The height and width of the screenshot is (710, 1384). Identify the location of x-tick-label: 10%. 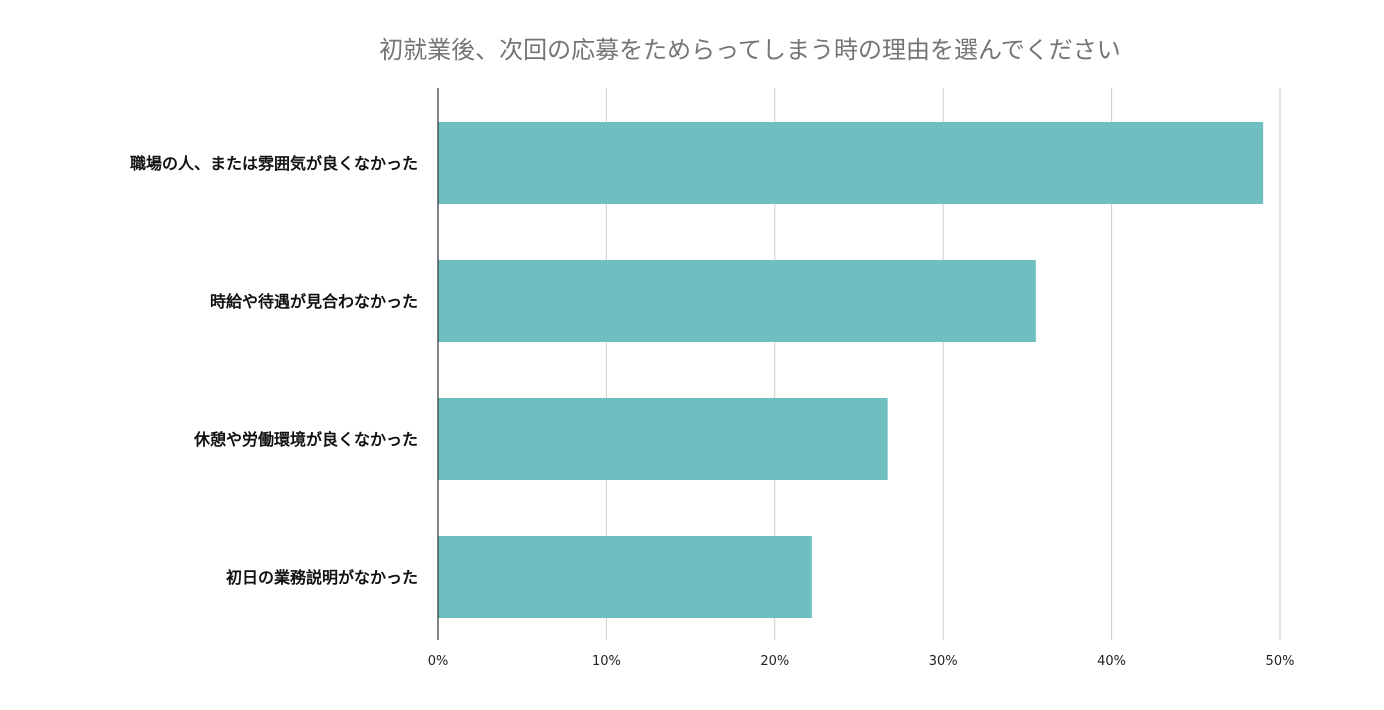
(606, 661).